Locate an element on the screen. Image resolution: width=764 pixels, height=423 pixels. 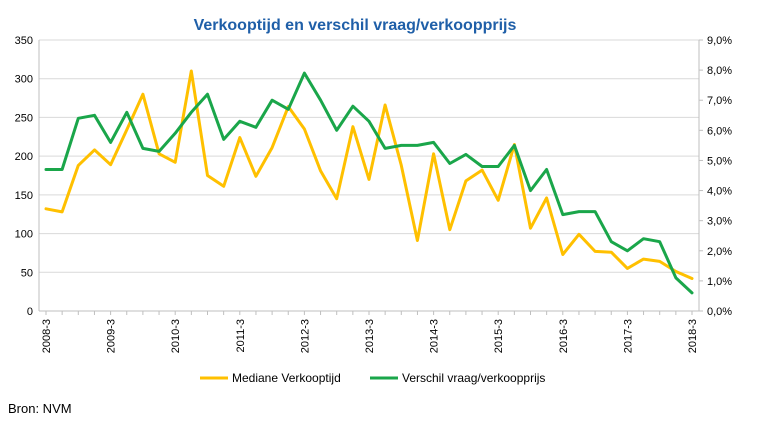
legend-label: Verschil vraag/verkoopprijs is located at coordinates (473, 378).